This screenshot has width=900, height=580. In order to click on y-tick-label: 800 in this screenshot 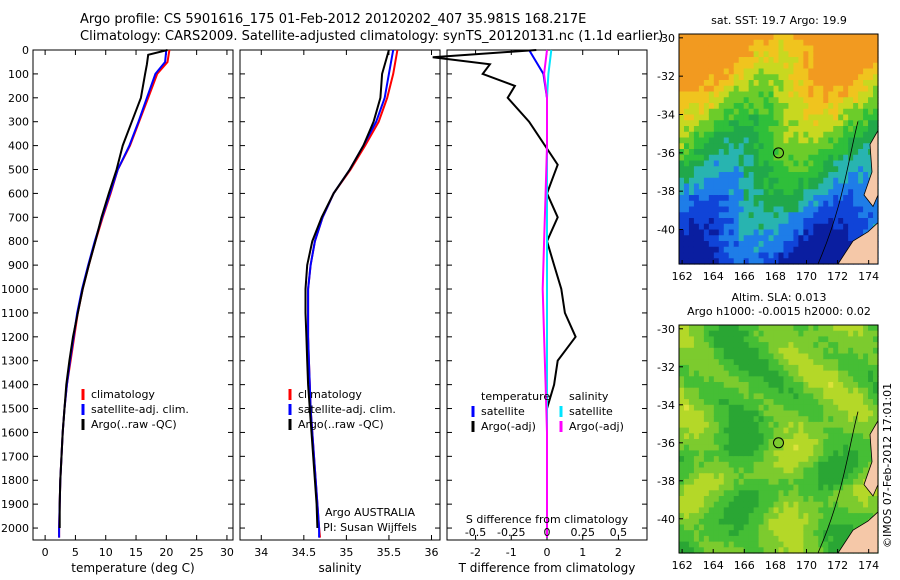, I will do `click(18, 241)`.